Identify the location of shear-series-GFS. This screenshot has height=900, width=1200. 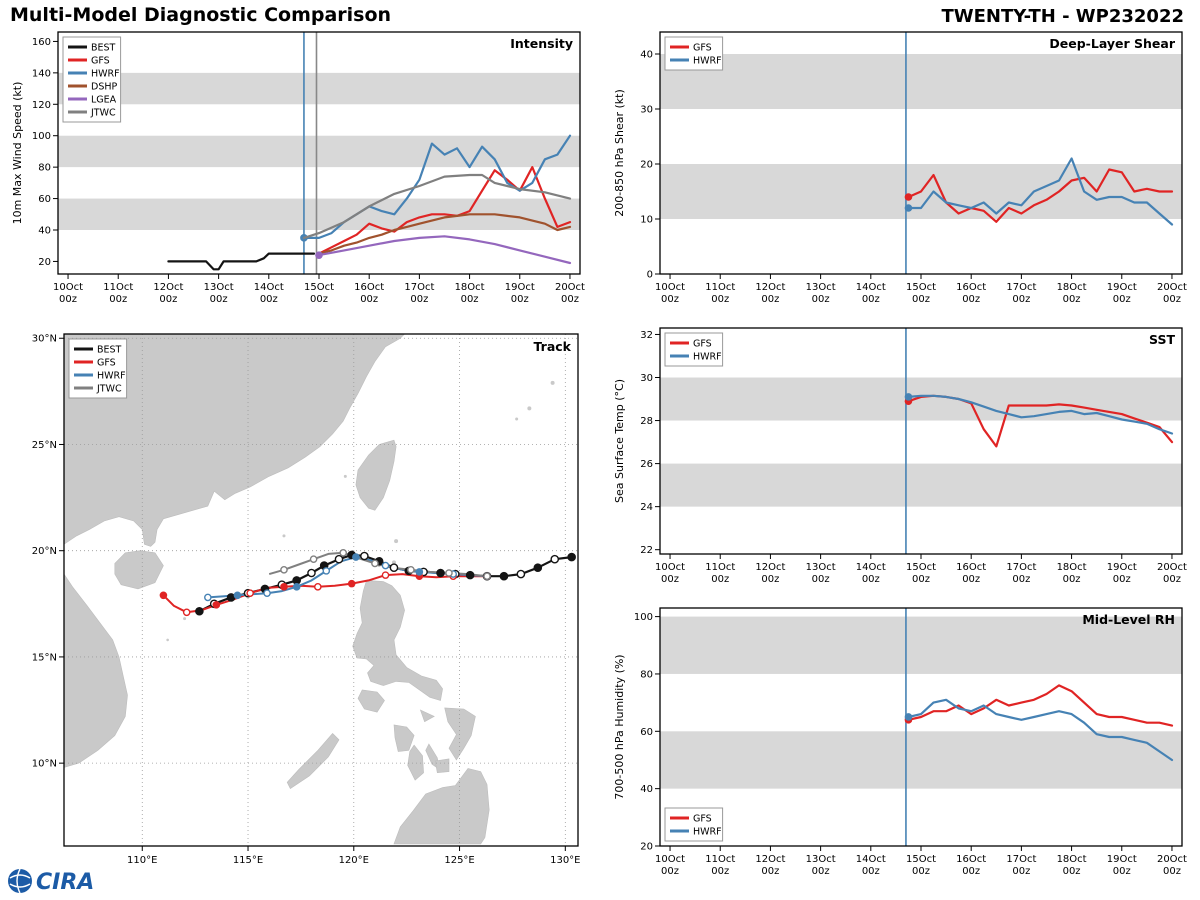
(1040, 195).